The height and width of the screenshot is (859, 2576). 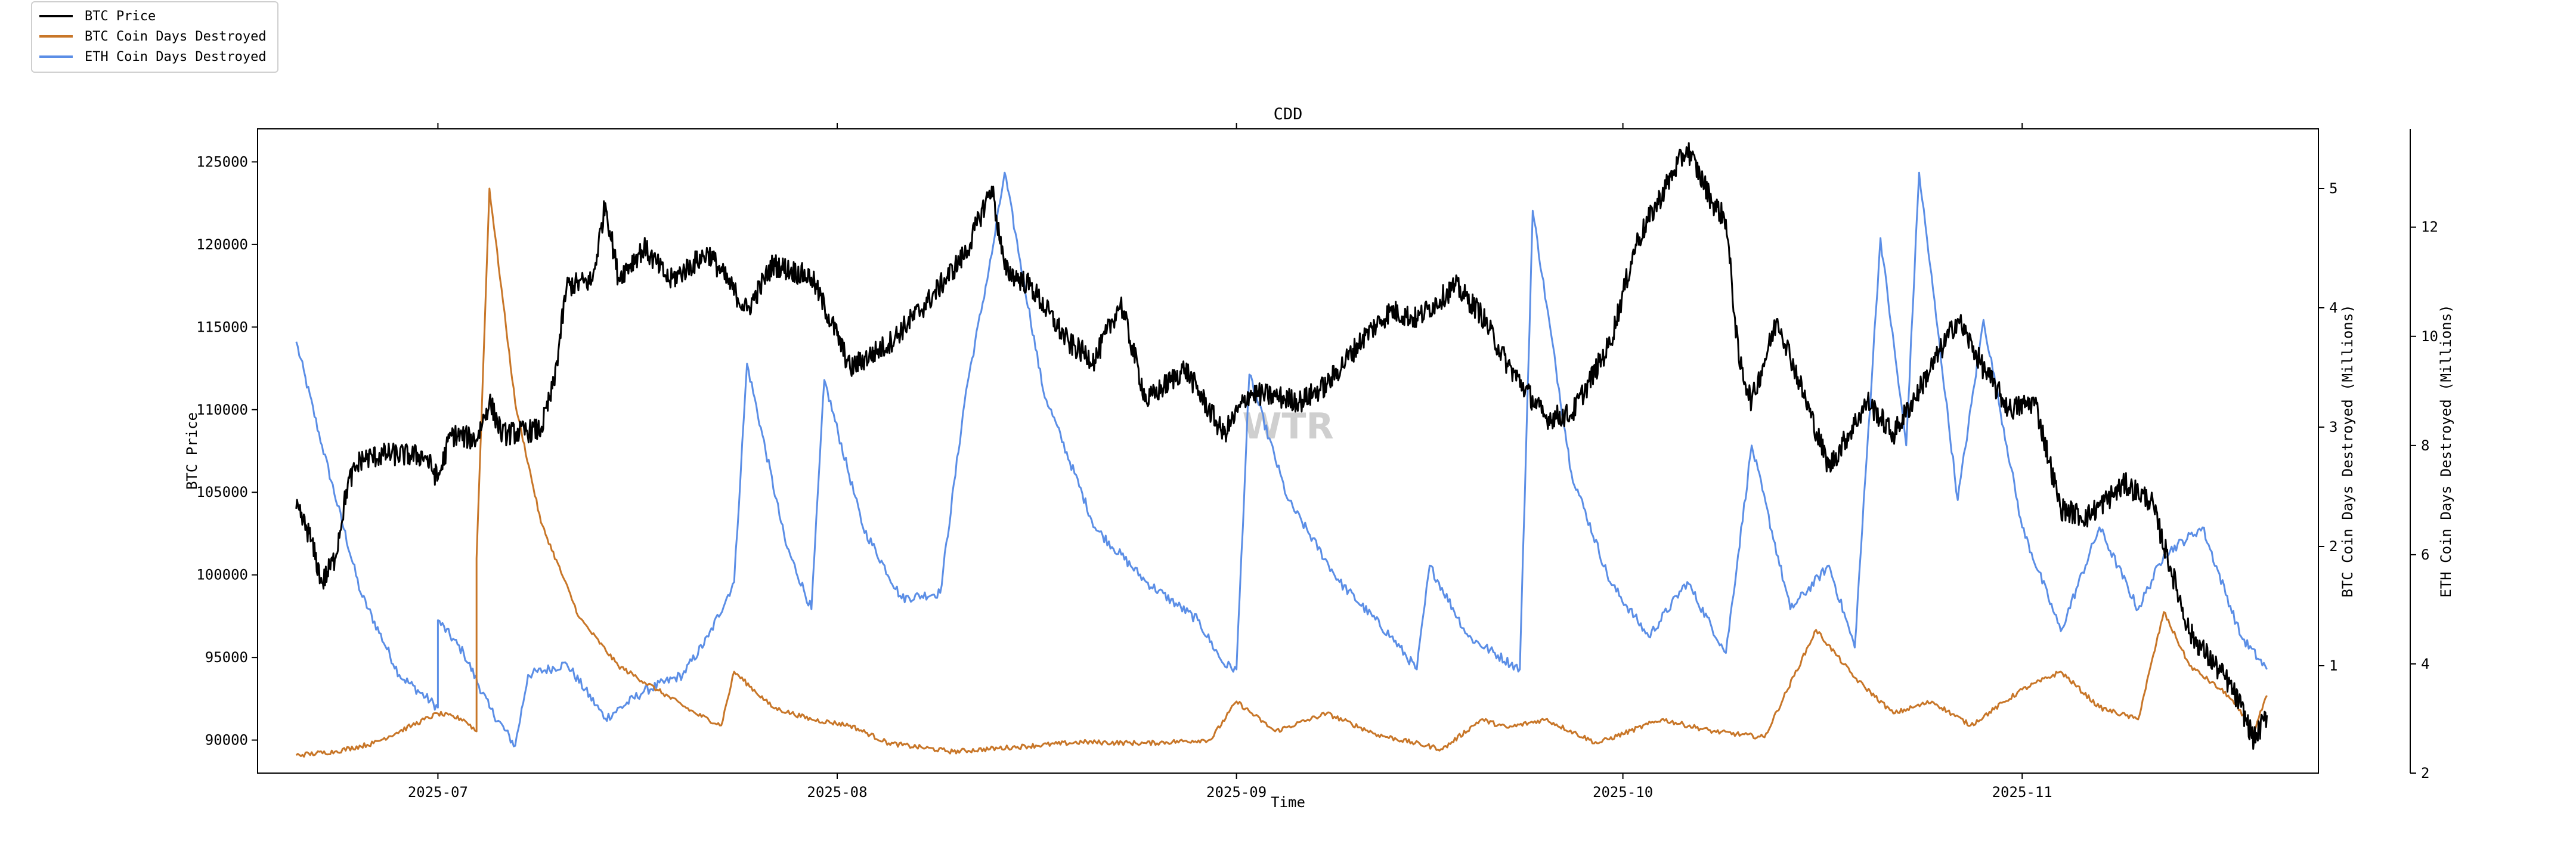 I want to click on tick-label: 125000, so click(x=222, y=161).